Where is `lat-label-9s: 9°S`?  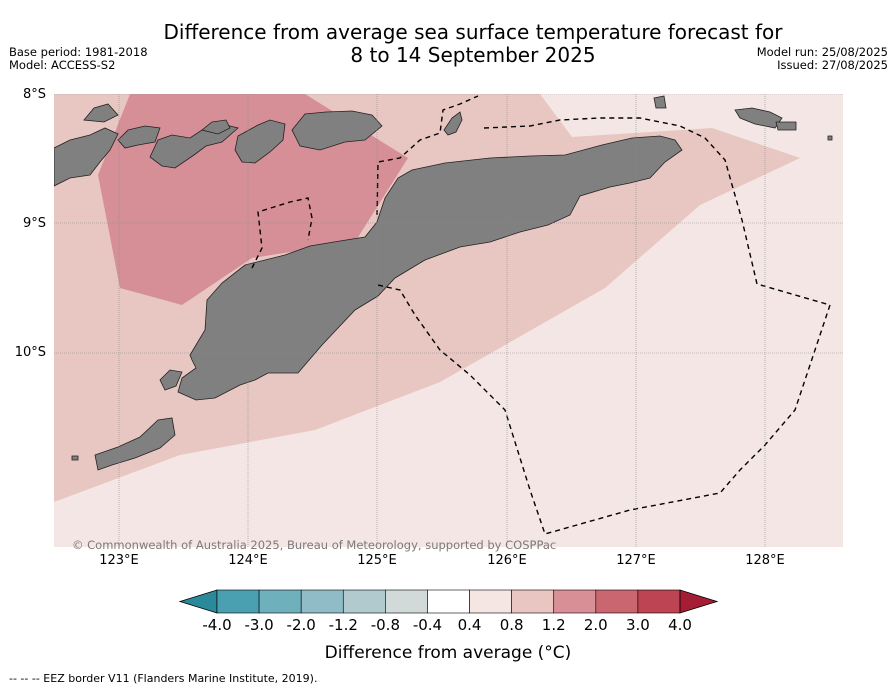 lat-label-9s: 9°S is located at coordinates (34, 223).